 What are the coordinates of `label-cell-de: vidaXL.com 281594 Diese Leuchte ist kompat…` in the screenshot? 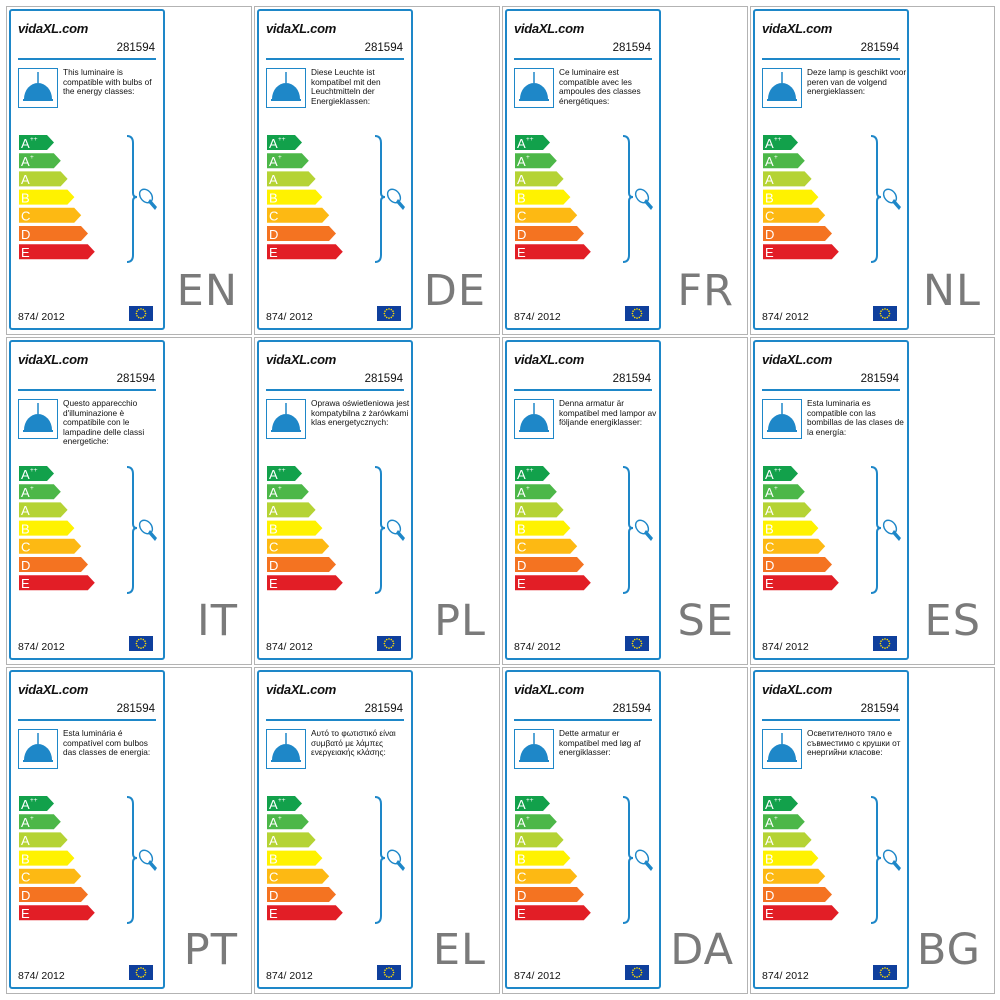 It's located at (377, 170).